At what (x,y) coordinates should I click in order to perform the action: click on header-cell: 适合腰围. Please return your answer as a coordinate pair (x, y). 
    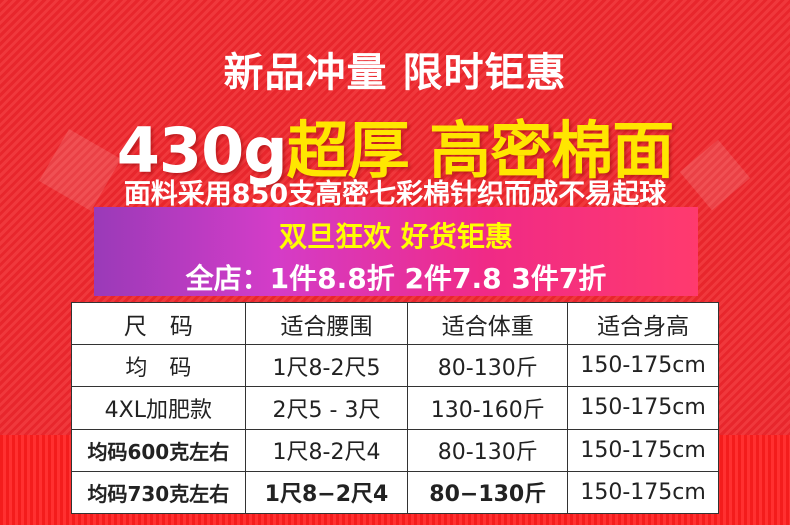
    Looking at the image, I should click on (326, 323).